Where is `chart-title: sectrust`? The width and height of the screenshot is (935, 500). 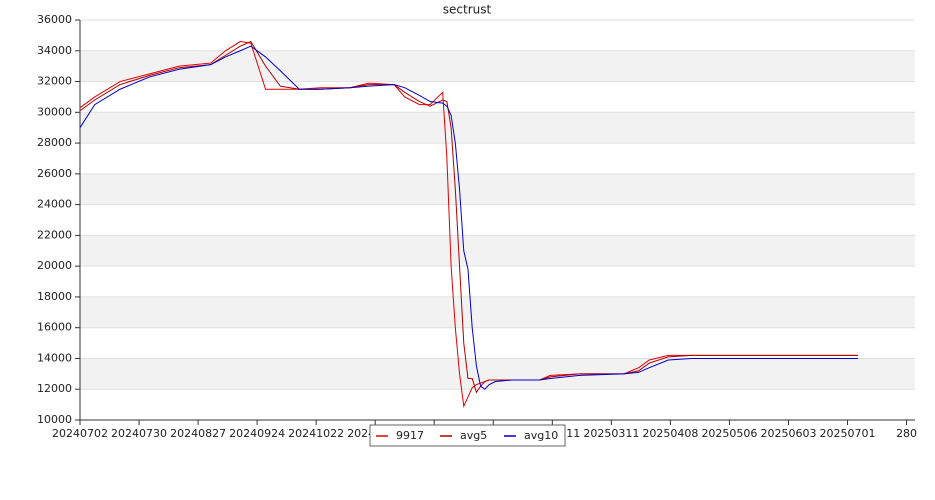
chart-title: sectrust is located at coordinates (467, 10).